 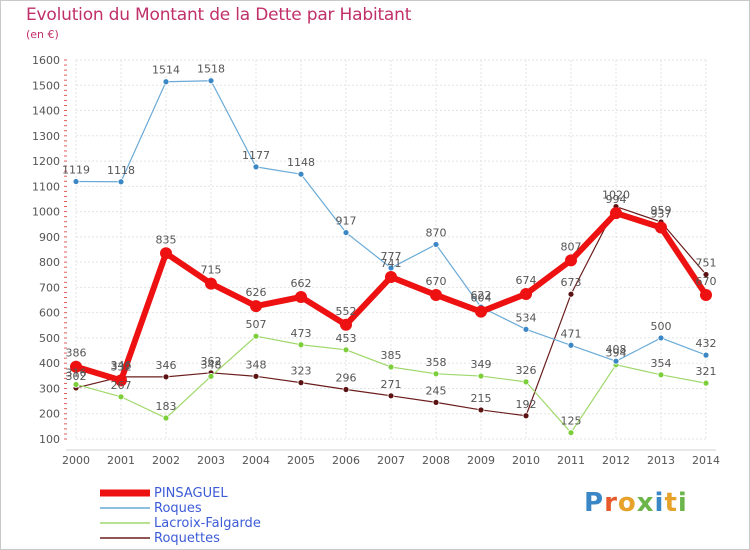 I want to click on y-tick-label: 900, so click(x=49, y=237).